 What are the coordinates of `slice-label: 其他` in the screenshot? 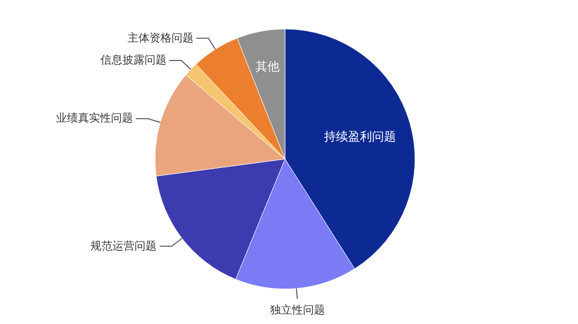 It's located at (267, 66).